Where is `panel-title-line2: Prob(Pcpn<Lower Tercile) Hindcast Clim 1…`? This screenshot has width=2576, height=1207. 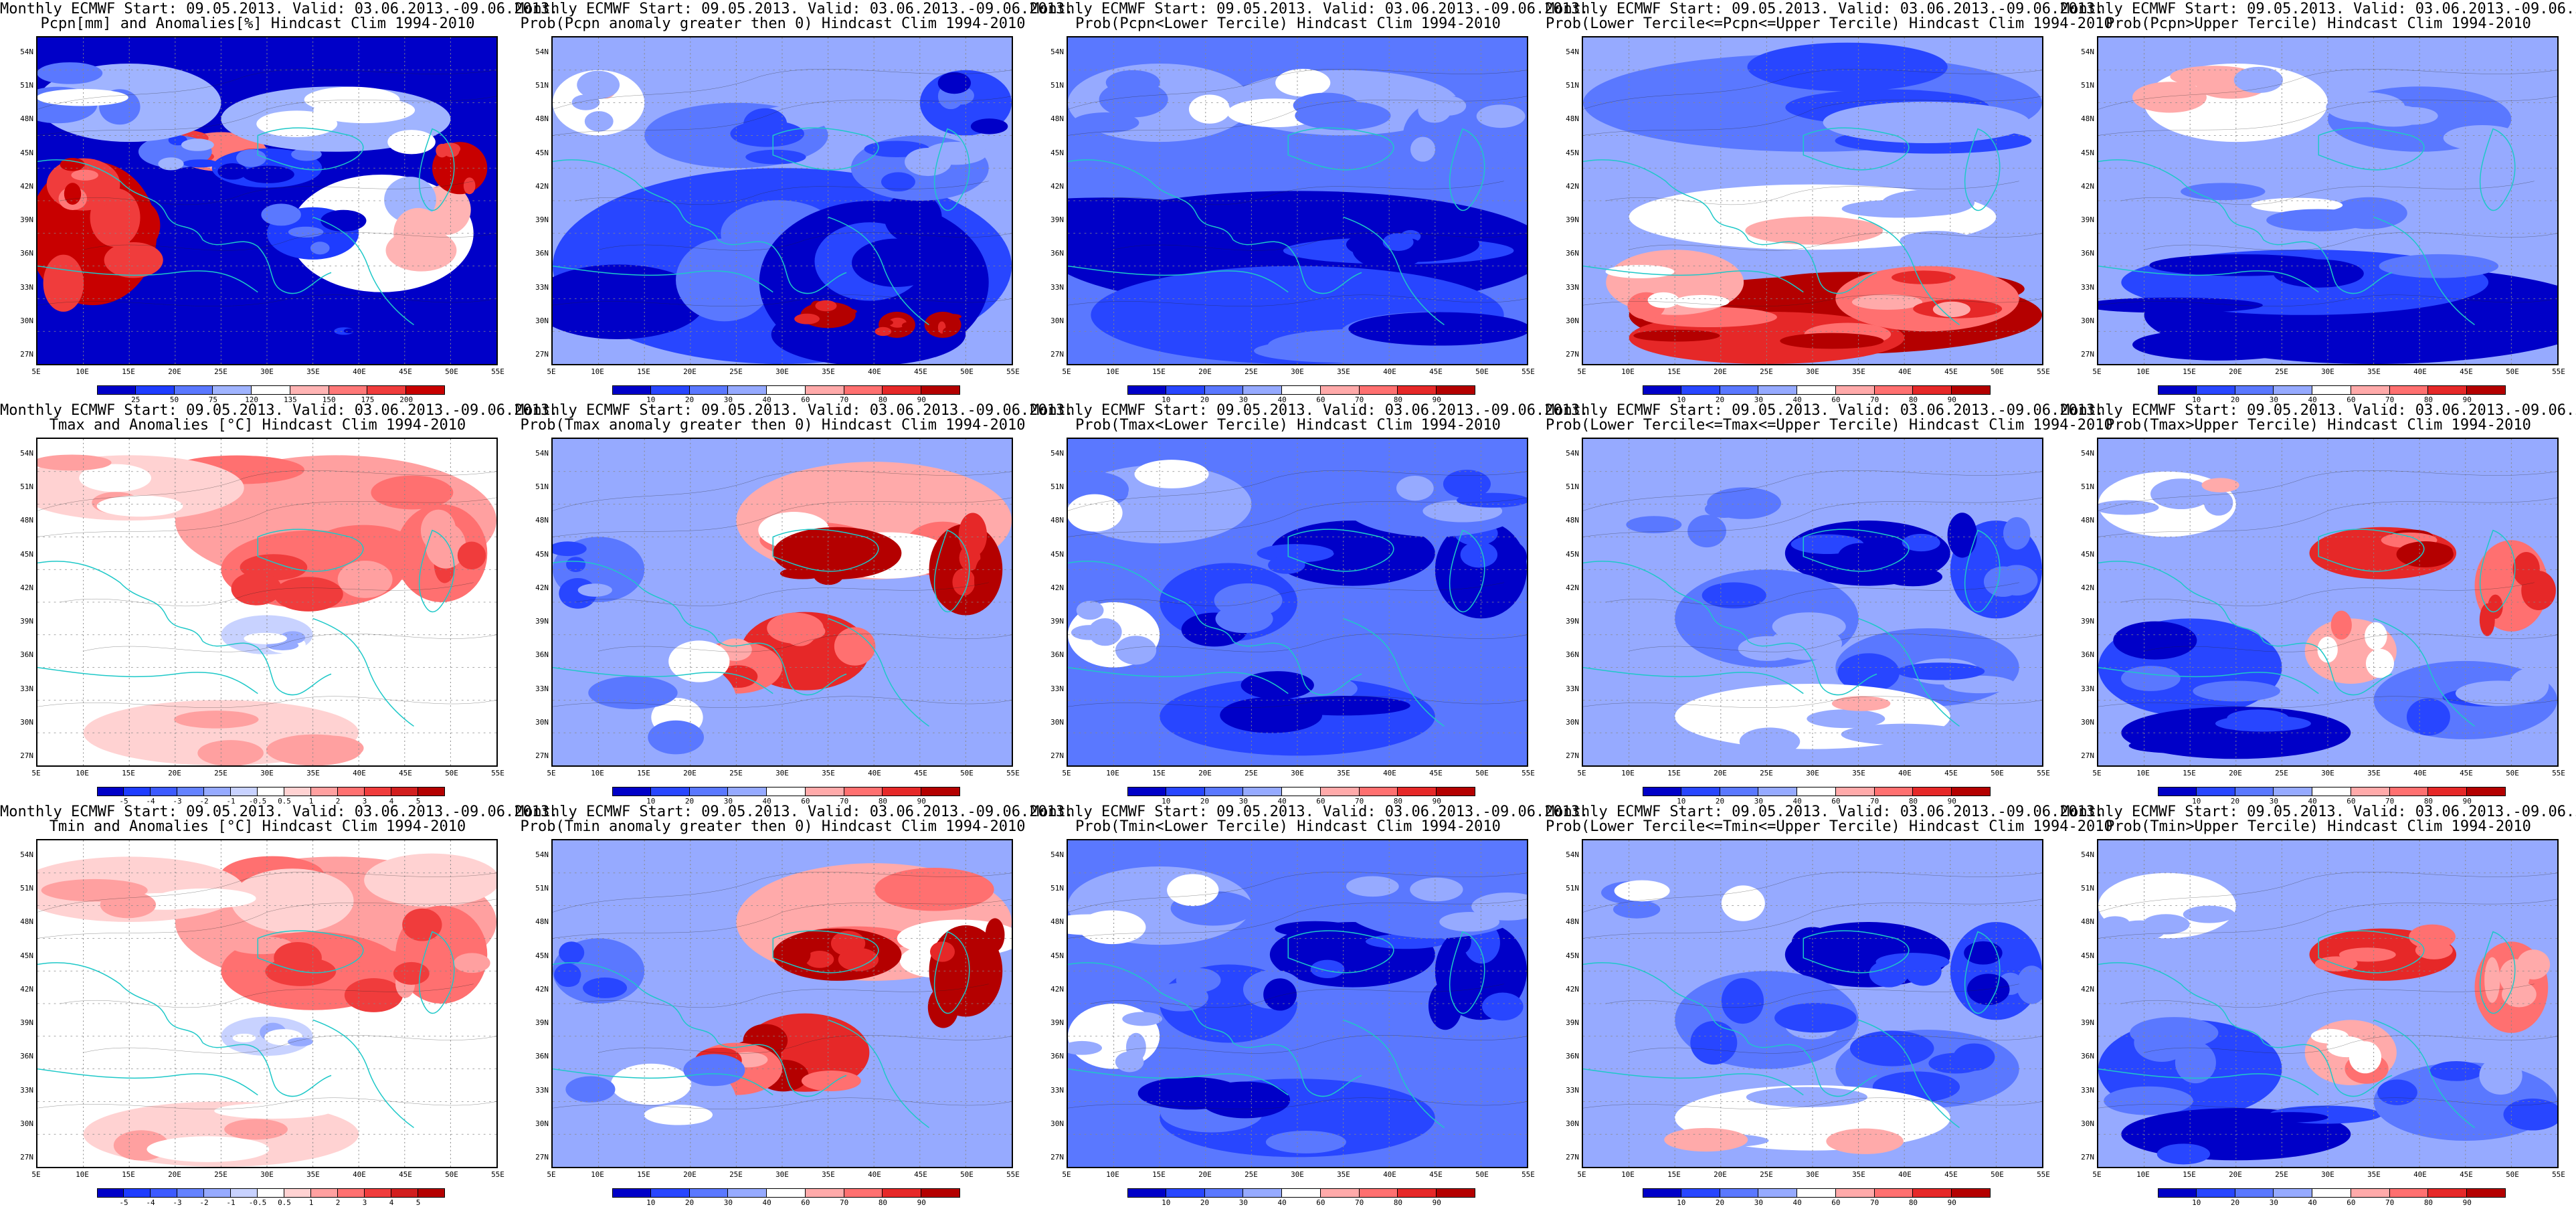
panel-title-line2: Prob(Pcpn<Lower Tercile) Hindcast Clim 1… is located at coordinates (1288, 24).